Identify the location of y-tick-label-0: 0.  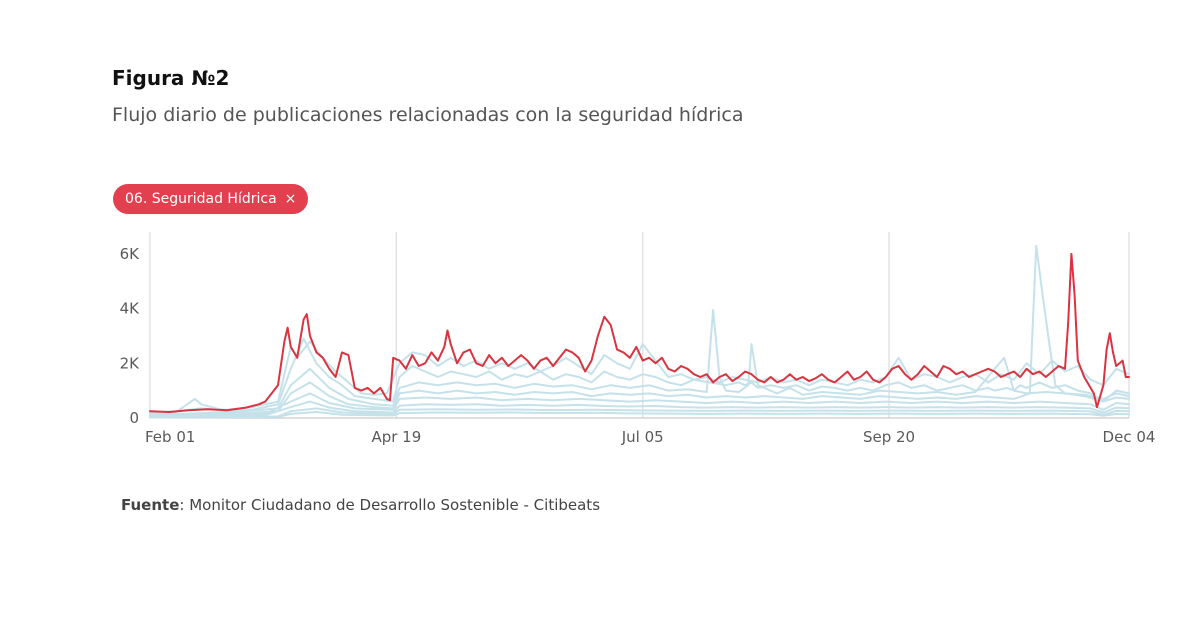
(134, 418).